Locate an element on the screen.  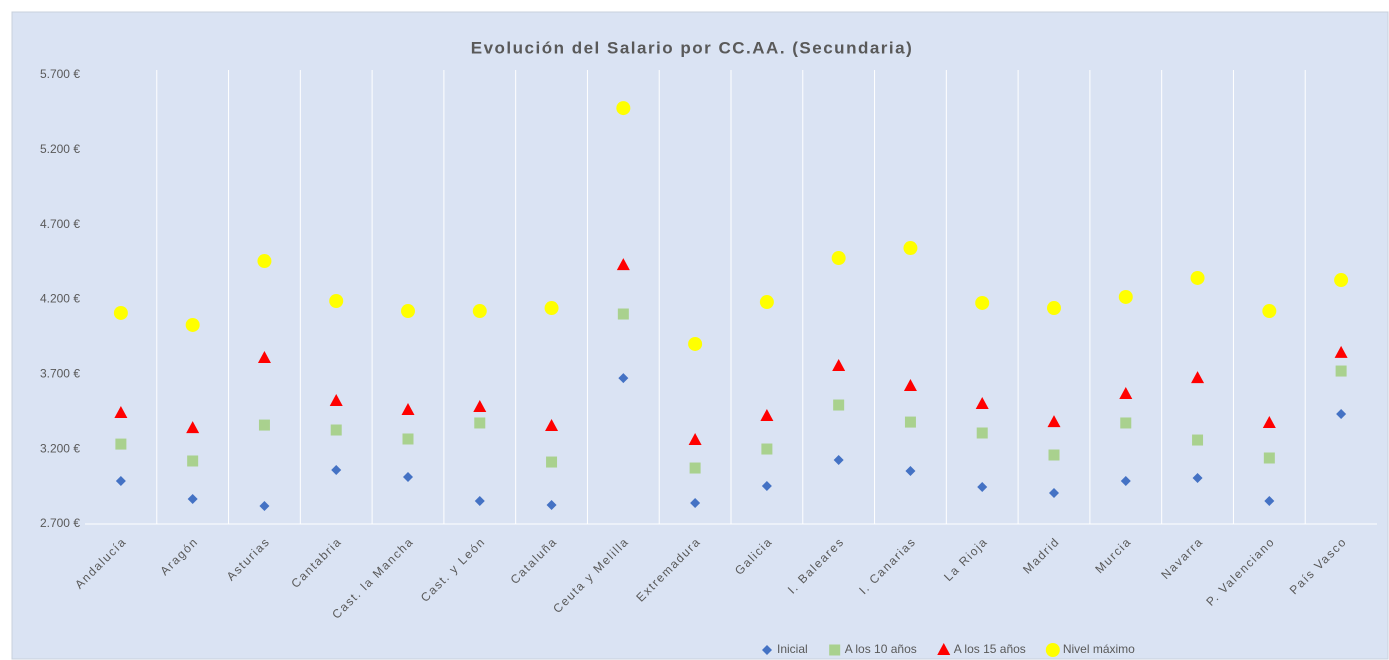
y-tick-label: 5.700 € is located at coordinates (60, 74).